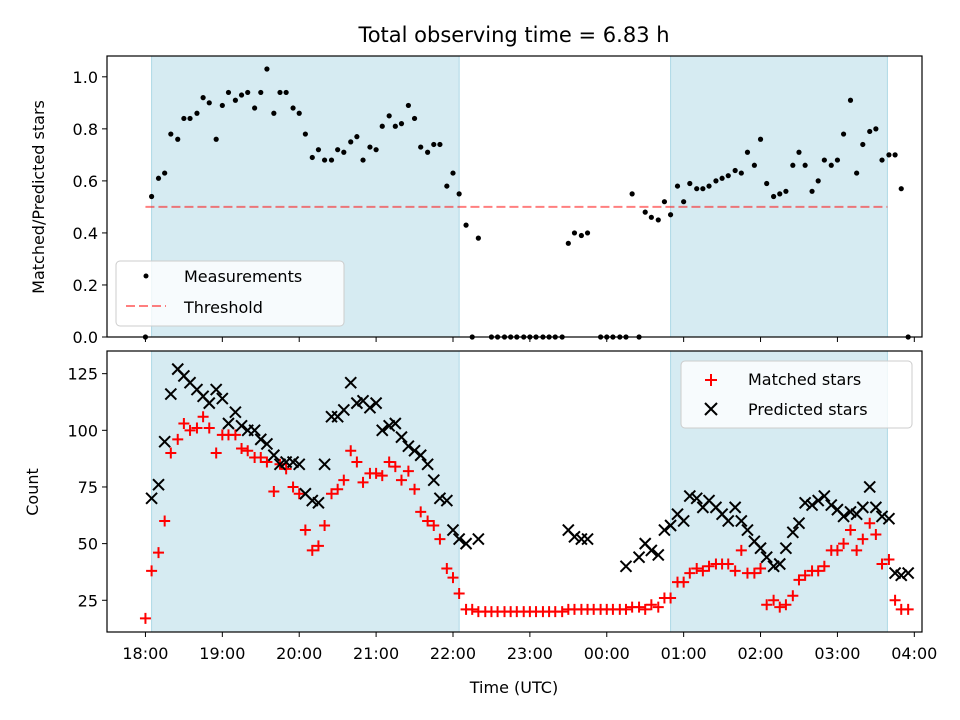  Describe the element at coordinates (760, 653) in the screenshot. I see `x-tick-label: 02:00` at that location.